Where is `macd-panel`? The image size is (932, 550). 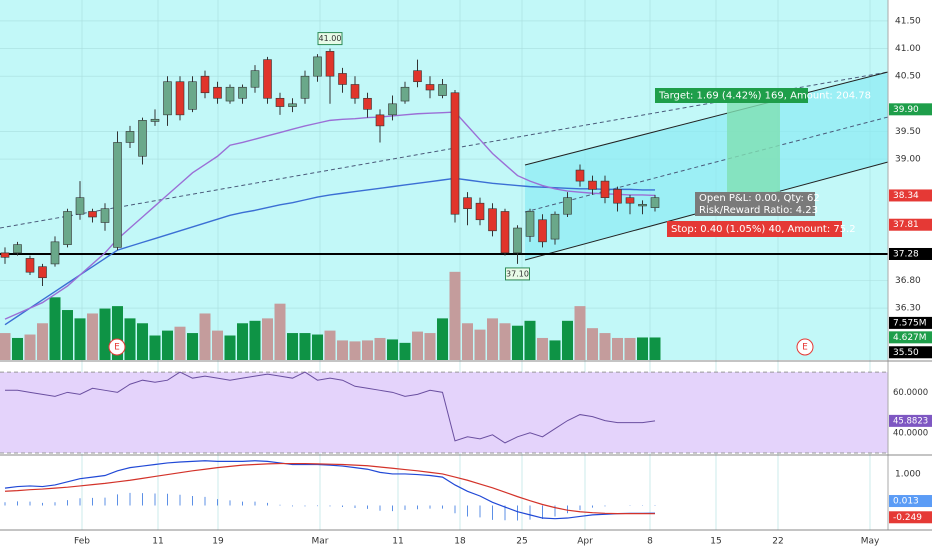 macd-panel is located at coordinates (444, 493).